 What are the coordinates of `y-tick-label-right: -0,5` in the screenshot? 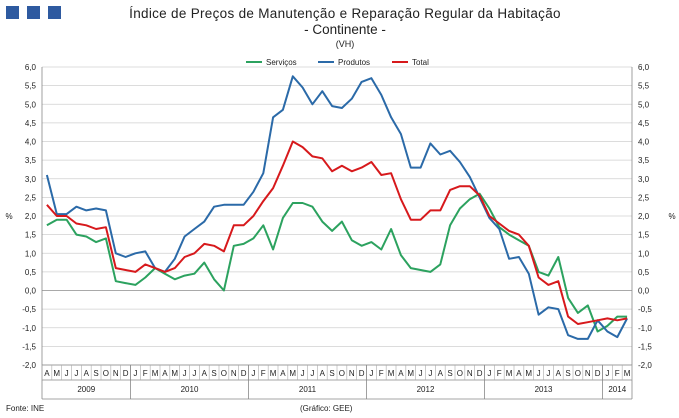 It's located at (645, 309).